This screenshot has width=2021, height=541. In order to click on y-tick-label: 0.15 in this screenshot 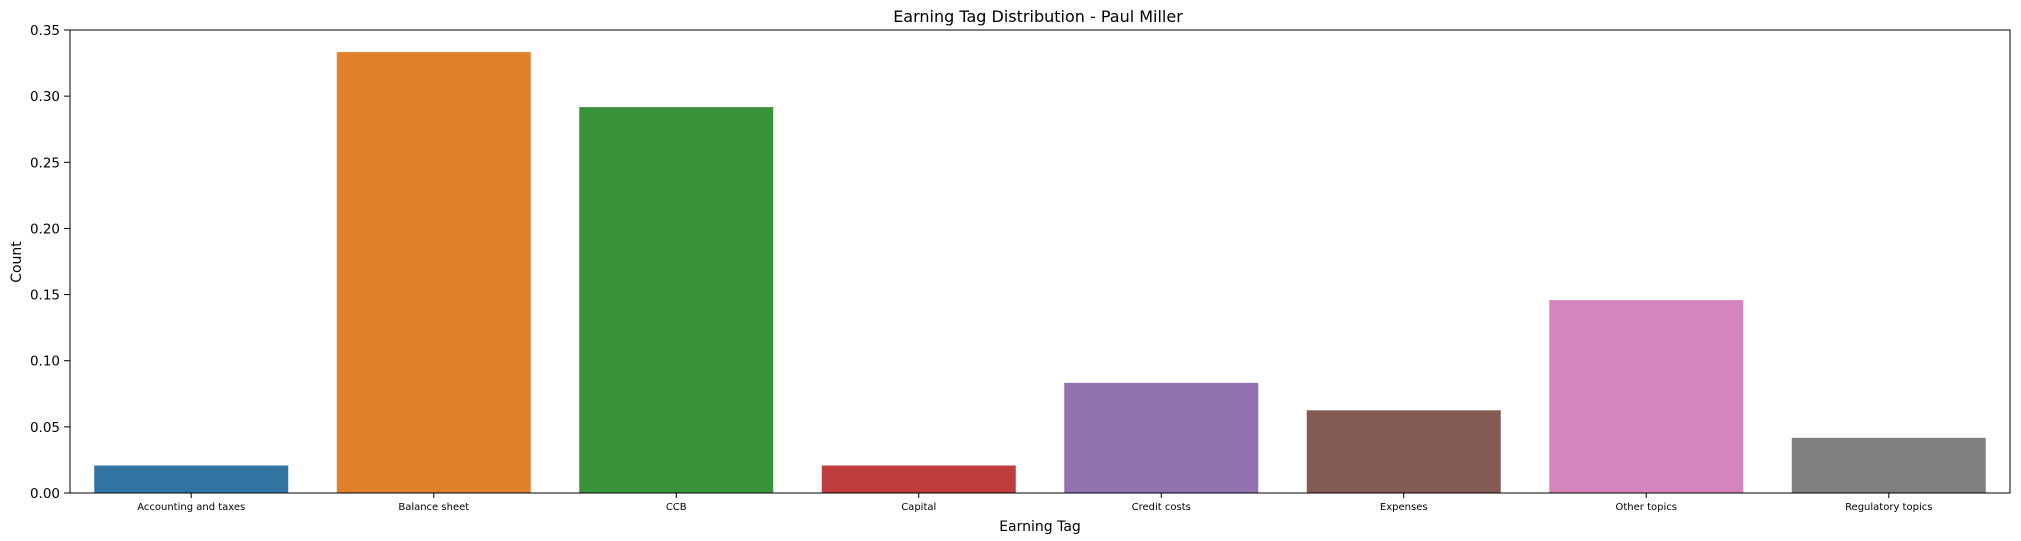, I will do `click(45, 296)`.